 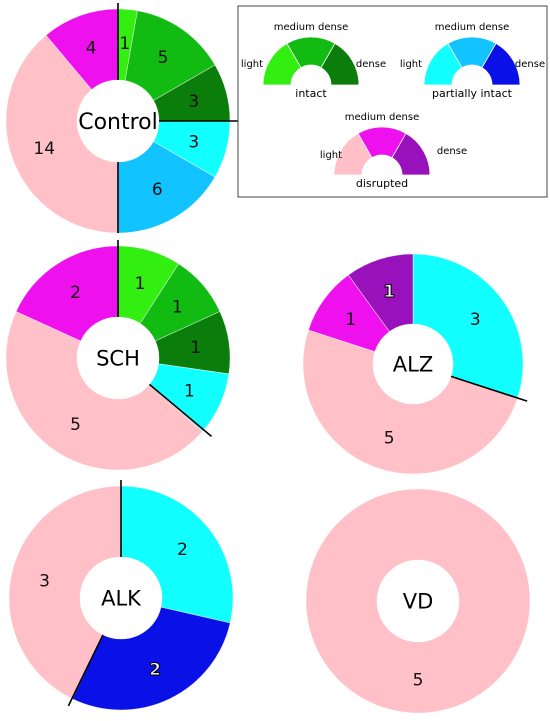 What do you see at coordinates (389, 438) in the screenshot?
I see `value-label-alz-disrupted-light: 5` at bounding box center [389, 438].